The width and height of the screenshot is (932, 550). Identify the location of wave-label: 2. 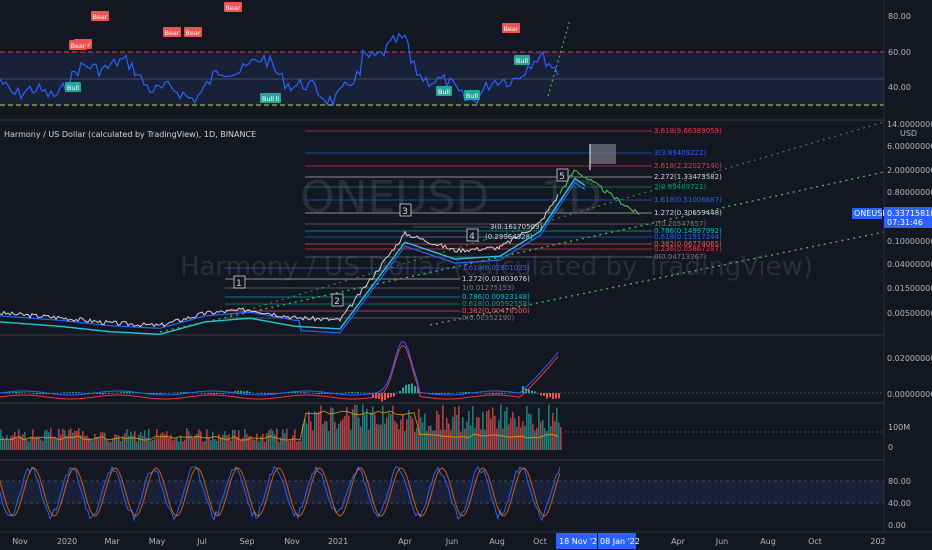
(337, 302).